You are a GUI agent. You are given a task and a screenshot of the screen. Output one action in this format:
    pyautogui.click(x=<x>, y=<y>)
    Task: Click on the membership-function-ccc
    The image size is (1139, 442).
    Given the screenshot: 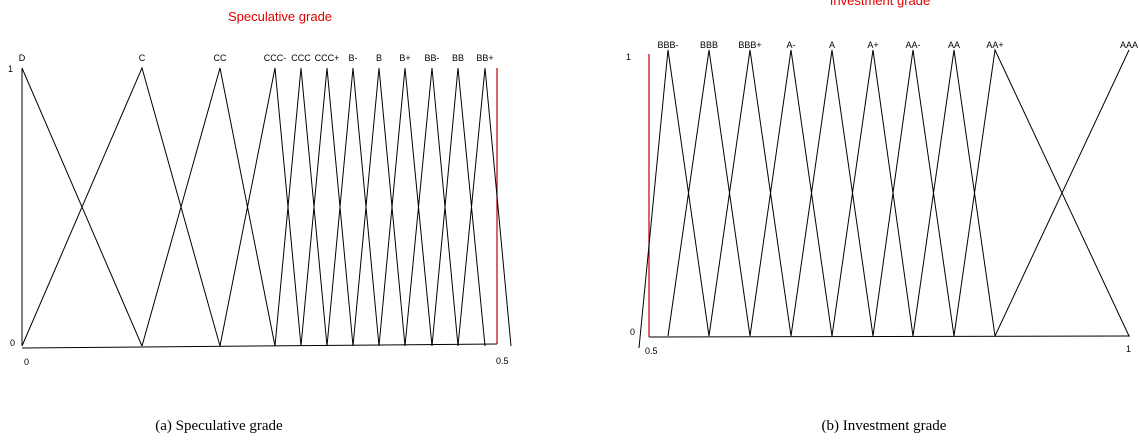 What is the action you would take?
    pyautogui.click(x=301, y=207)
    